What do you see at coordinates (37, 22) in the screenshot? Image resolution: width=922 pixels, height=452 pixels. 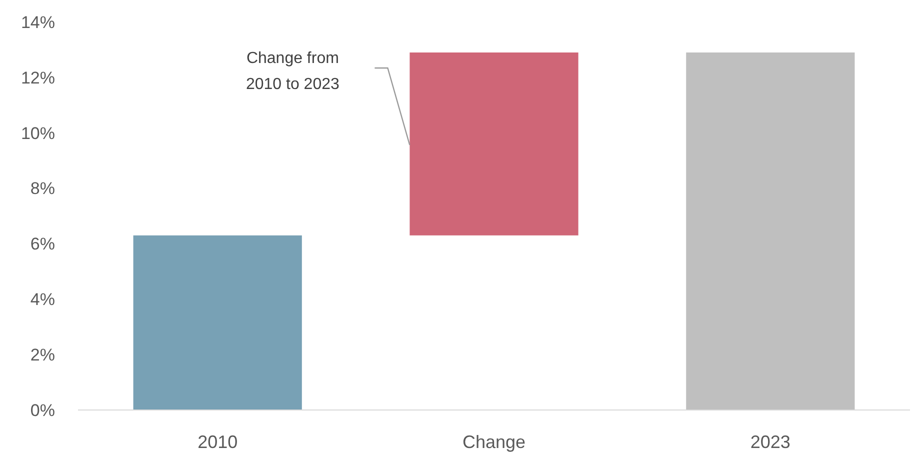 I see `y-tick-label: 14%` at bounding box center [37, 22].